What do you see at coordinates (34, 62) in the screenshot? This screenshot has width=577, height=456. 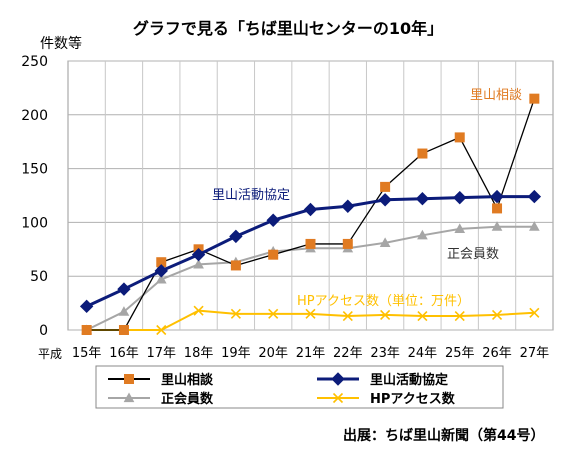 I see `y-tick-label: 250` at bounding box center [34, 62].